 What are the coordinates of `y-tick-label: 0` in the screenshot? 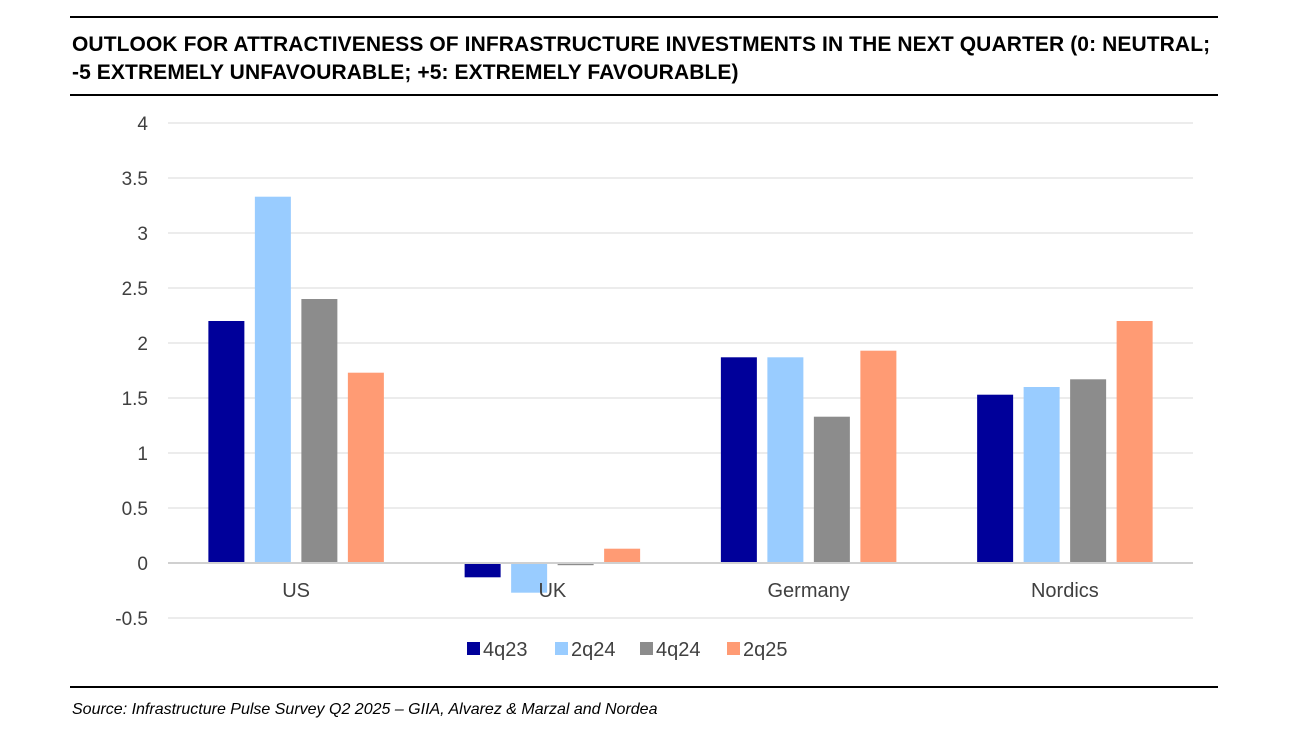 It's located at (142, 564).